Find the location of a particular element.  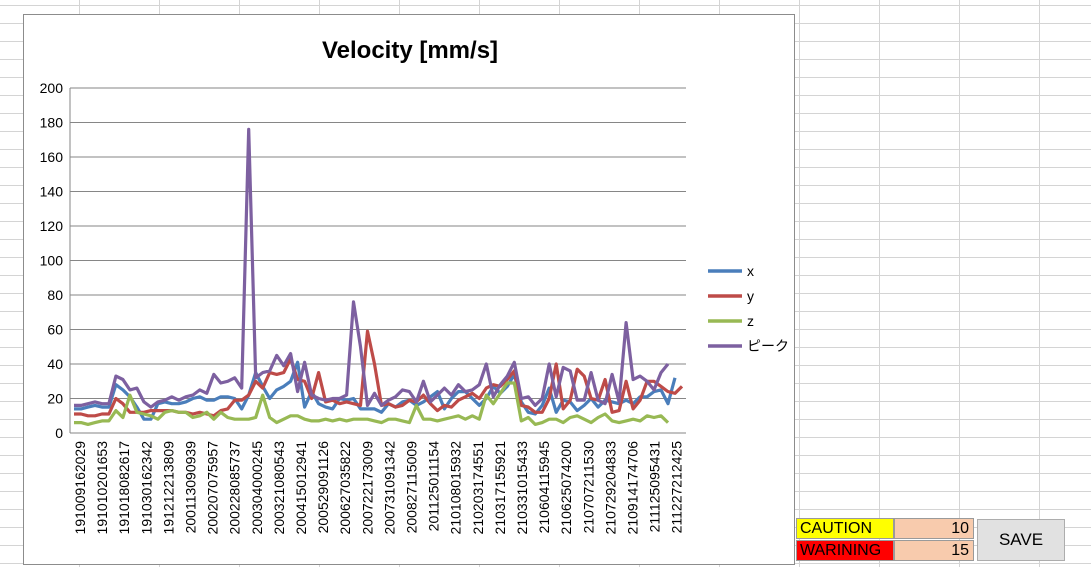

legend-label-2: z is located at coordinates (750, 321).